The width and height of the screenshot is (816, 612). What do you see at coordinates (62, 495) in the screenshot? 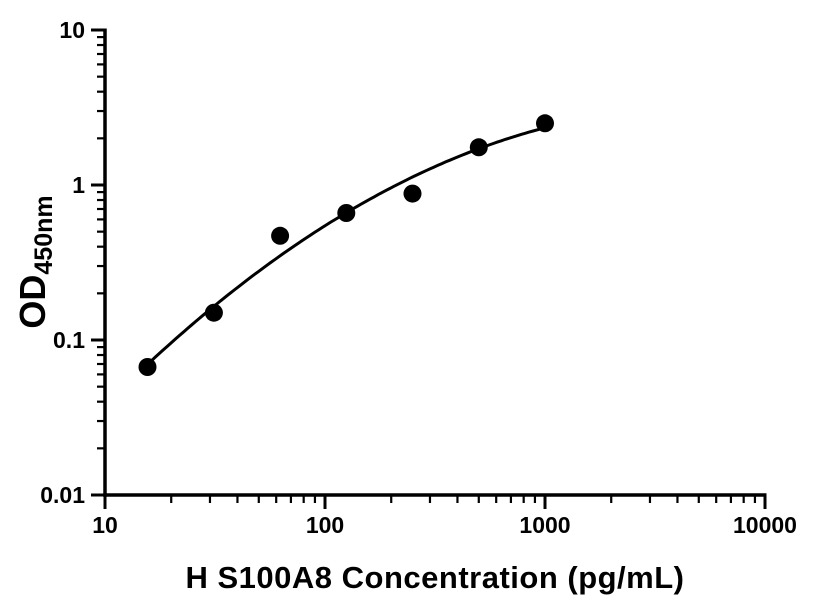
I see `y-tick-label: 0.01` at bounding box center [62, 495].